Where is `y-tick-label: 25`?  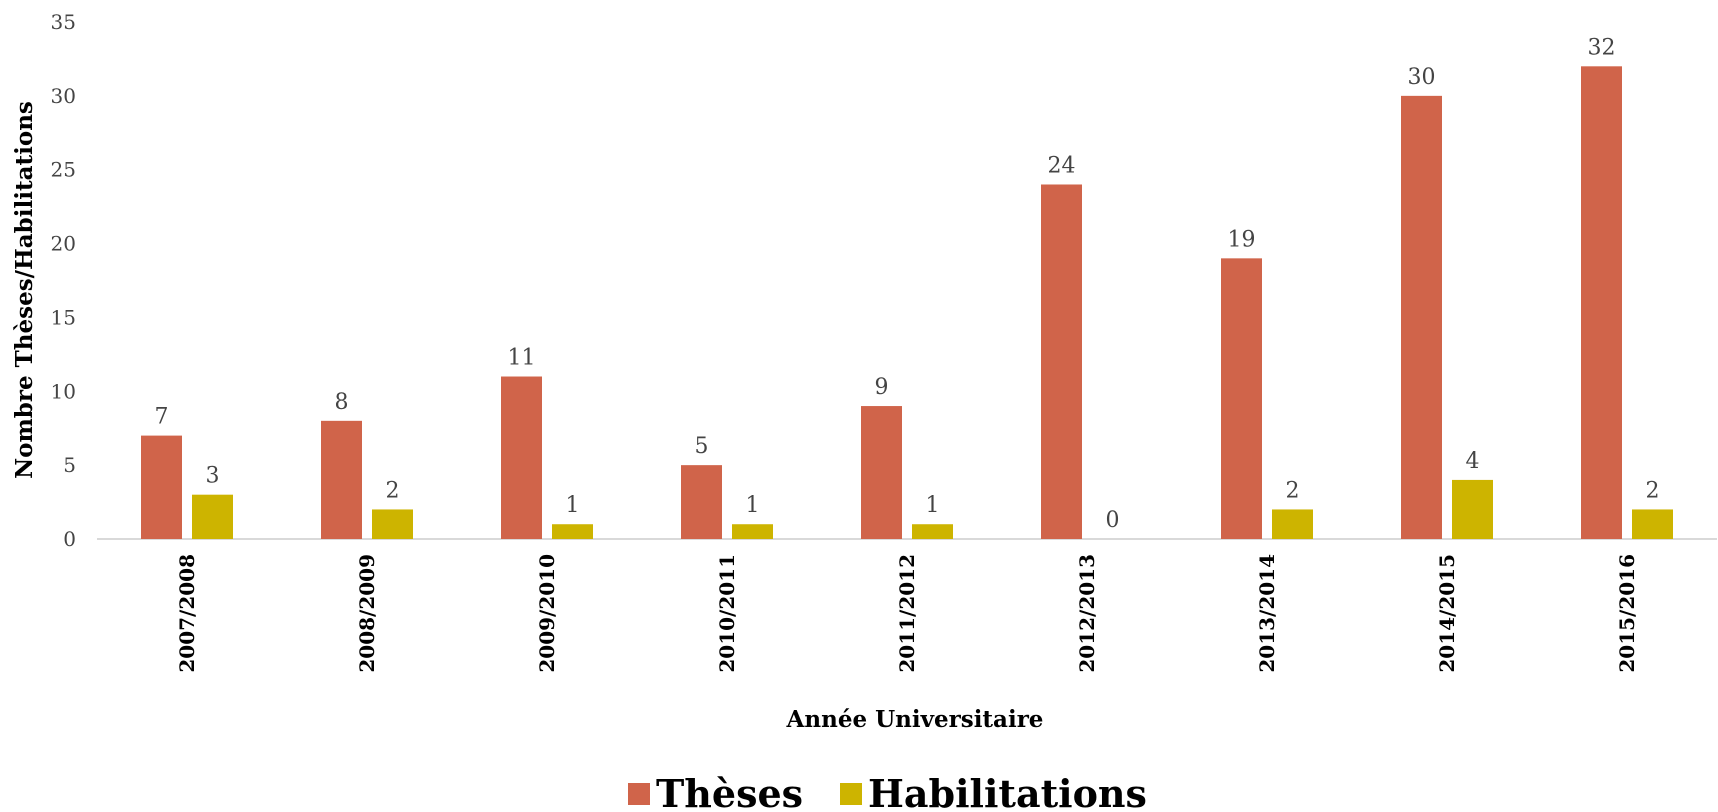 y-tick-label: 25 is located at coordinates (63, 170).